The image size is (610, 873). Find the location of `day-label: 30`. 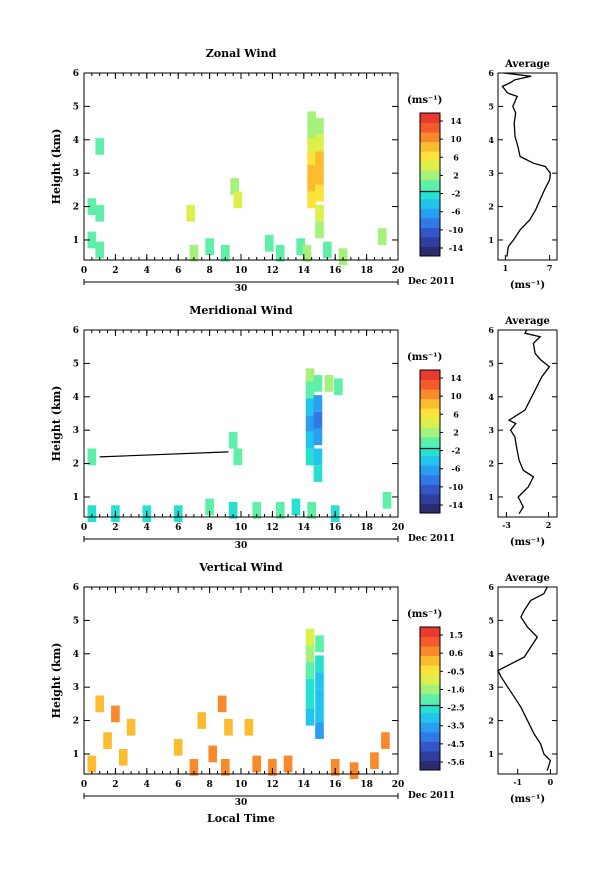

day-label: 30 is located at coordinates (241, 289).